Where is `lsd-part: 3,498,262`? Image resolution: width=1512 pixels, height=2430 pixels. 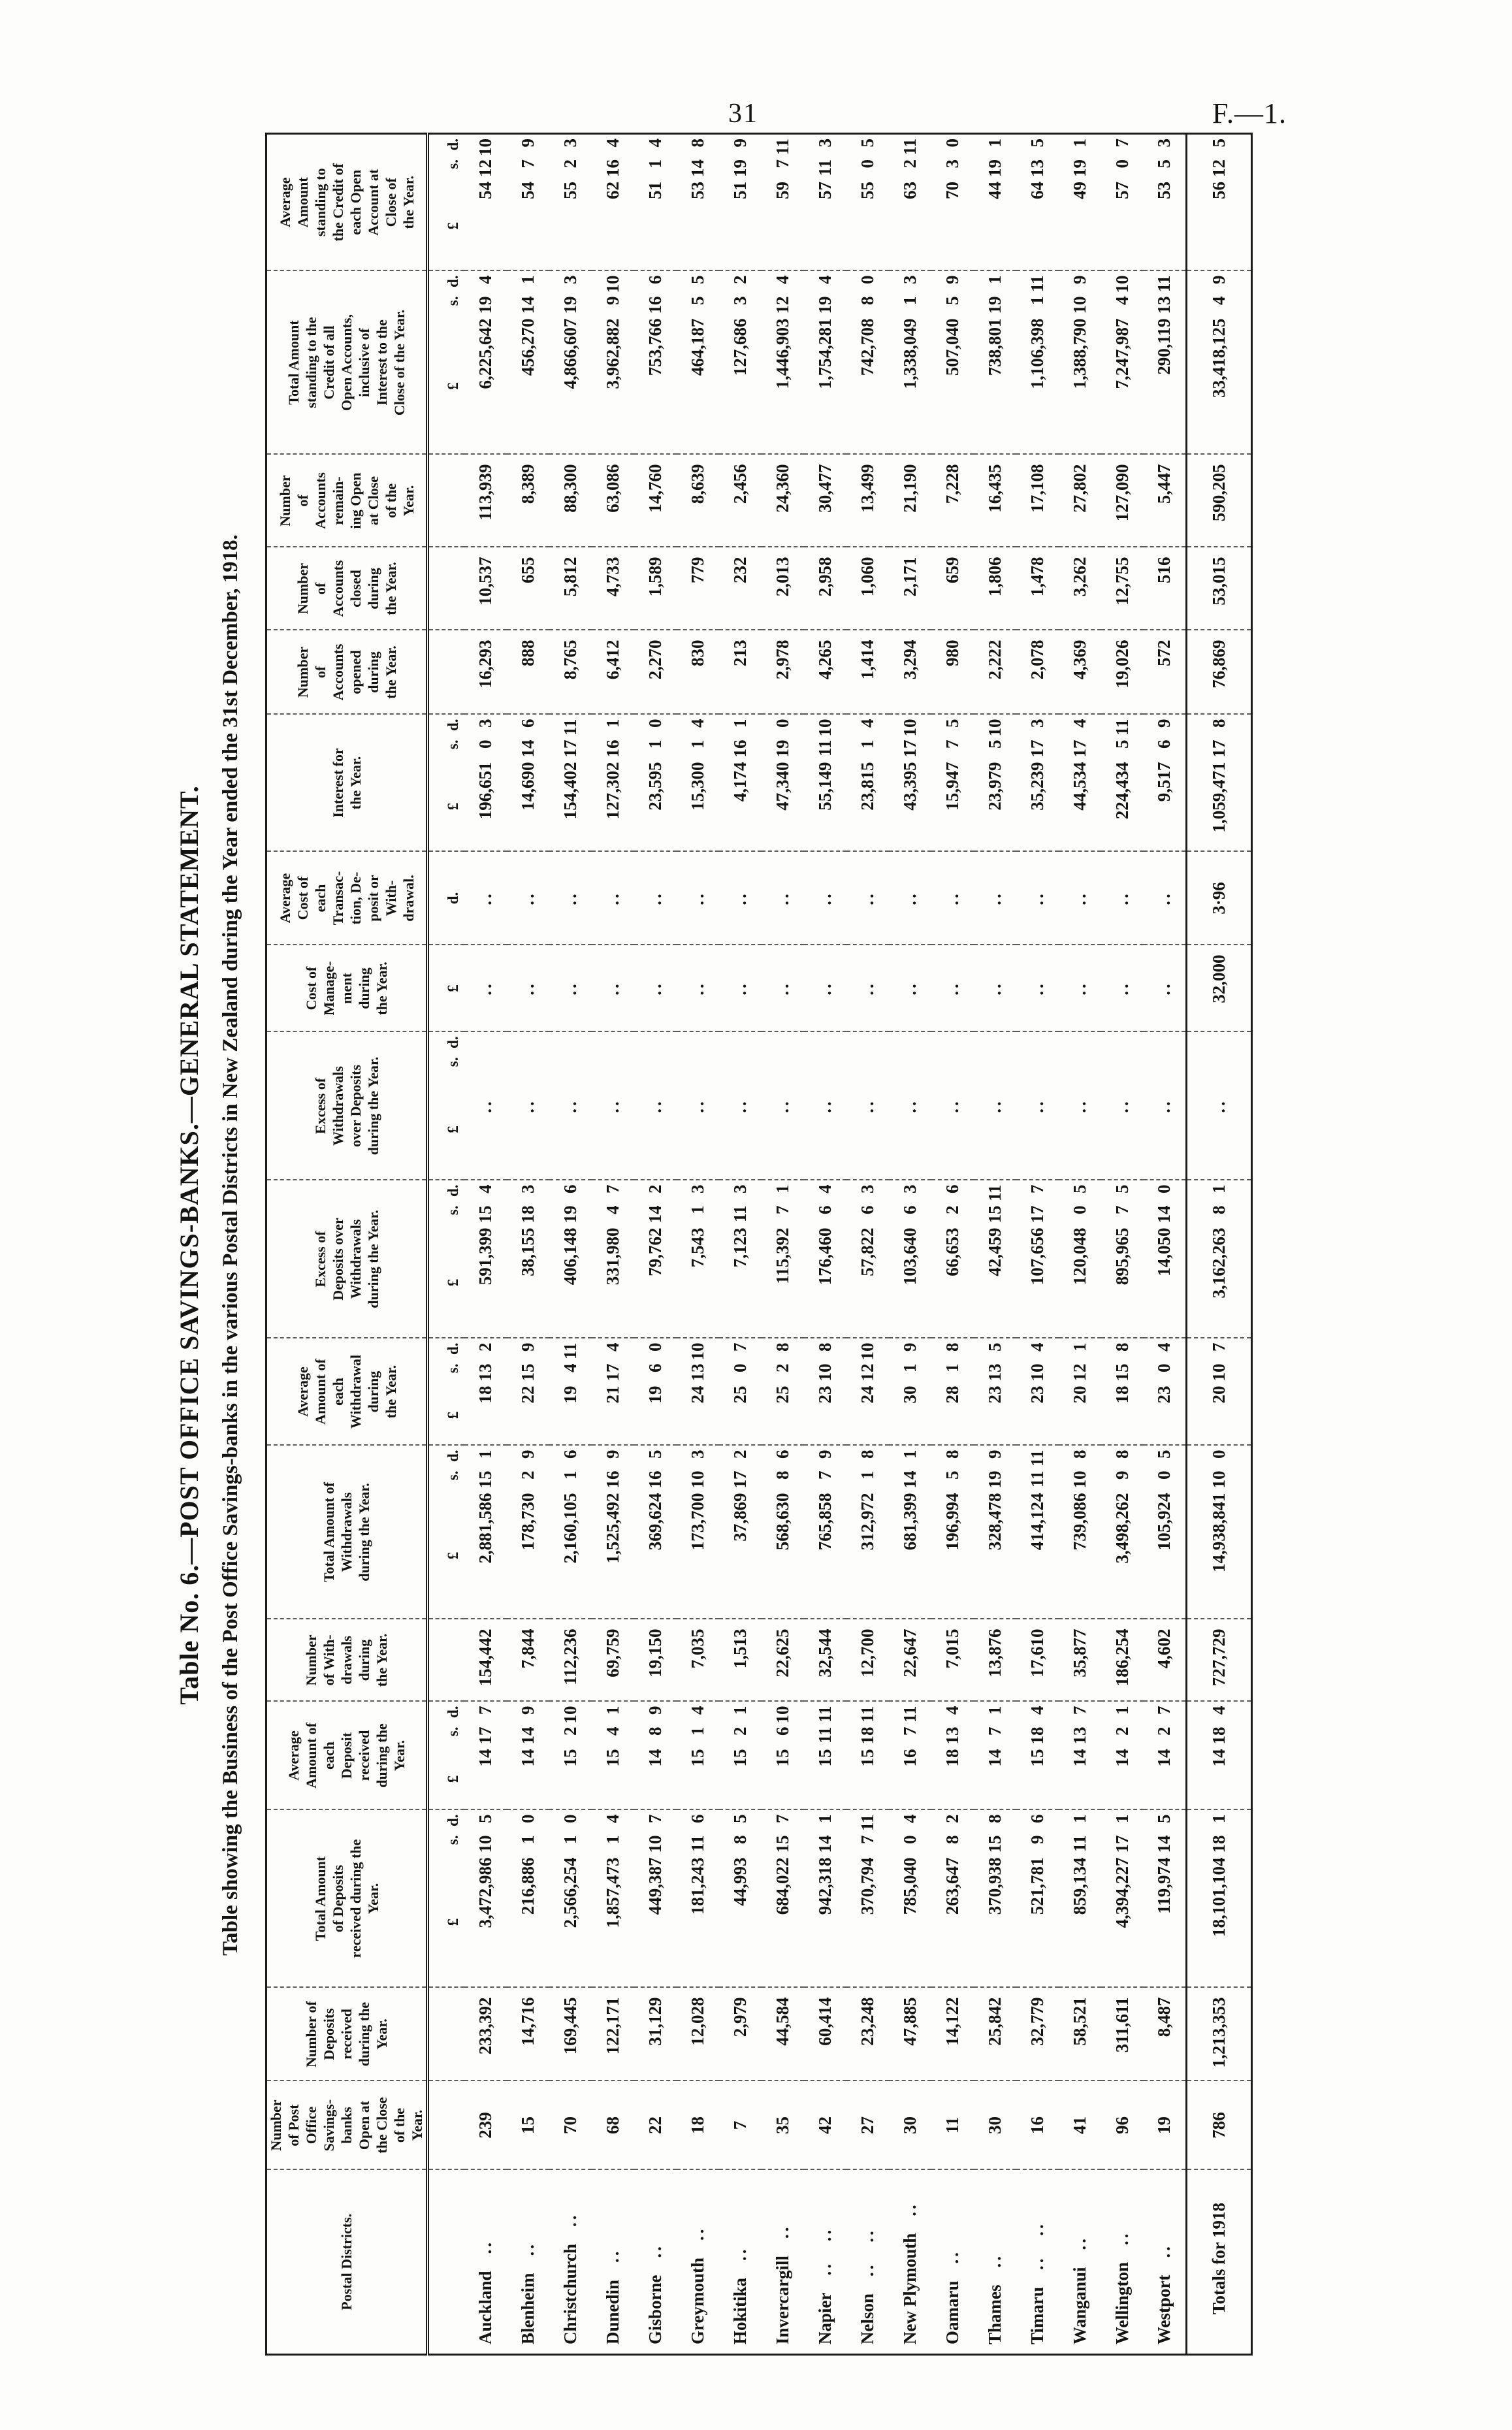
lsd-part: 3,498,262 is located at coordinates (1122, 1528).